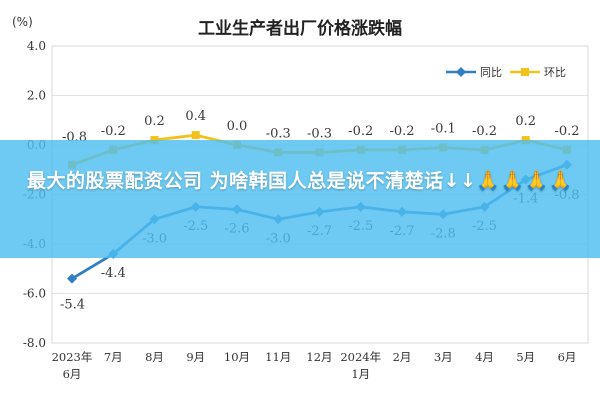 The height and width of the screenshot is (400, 600). I want to click on legend: 同比 环比, so click(506, 72).